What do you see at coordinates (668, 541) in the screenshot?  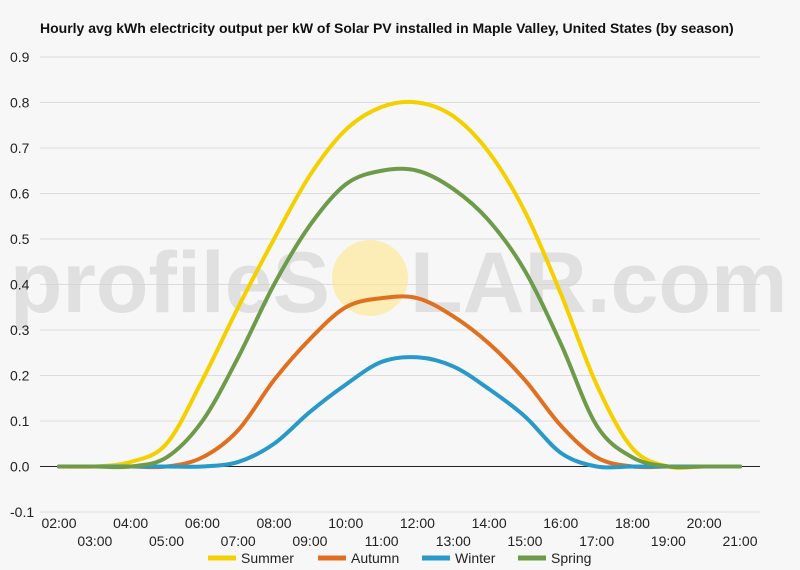 I see `x-tick-label: 19:00` at bounding box center [668, 541].